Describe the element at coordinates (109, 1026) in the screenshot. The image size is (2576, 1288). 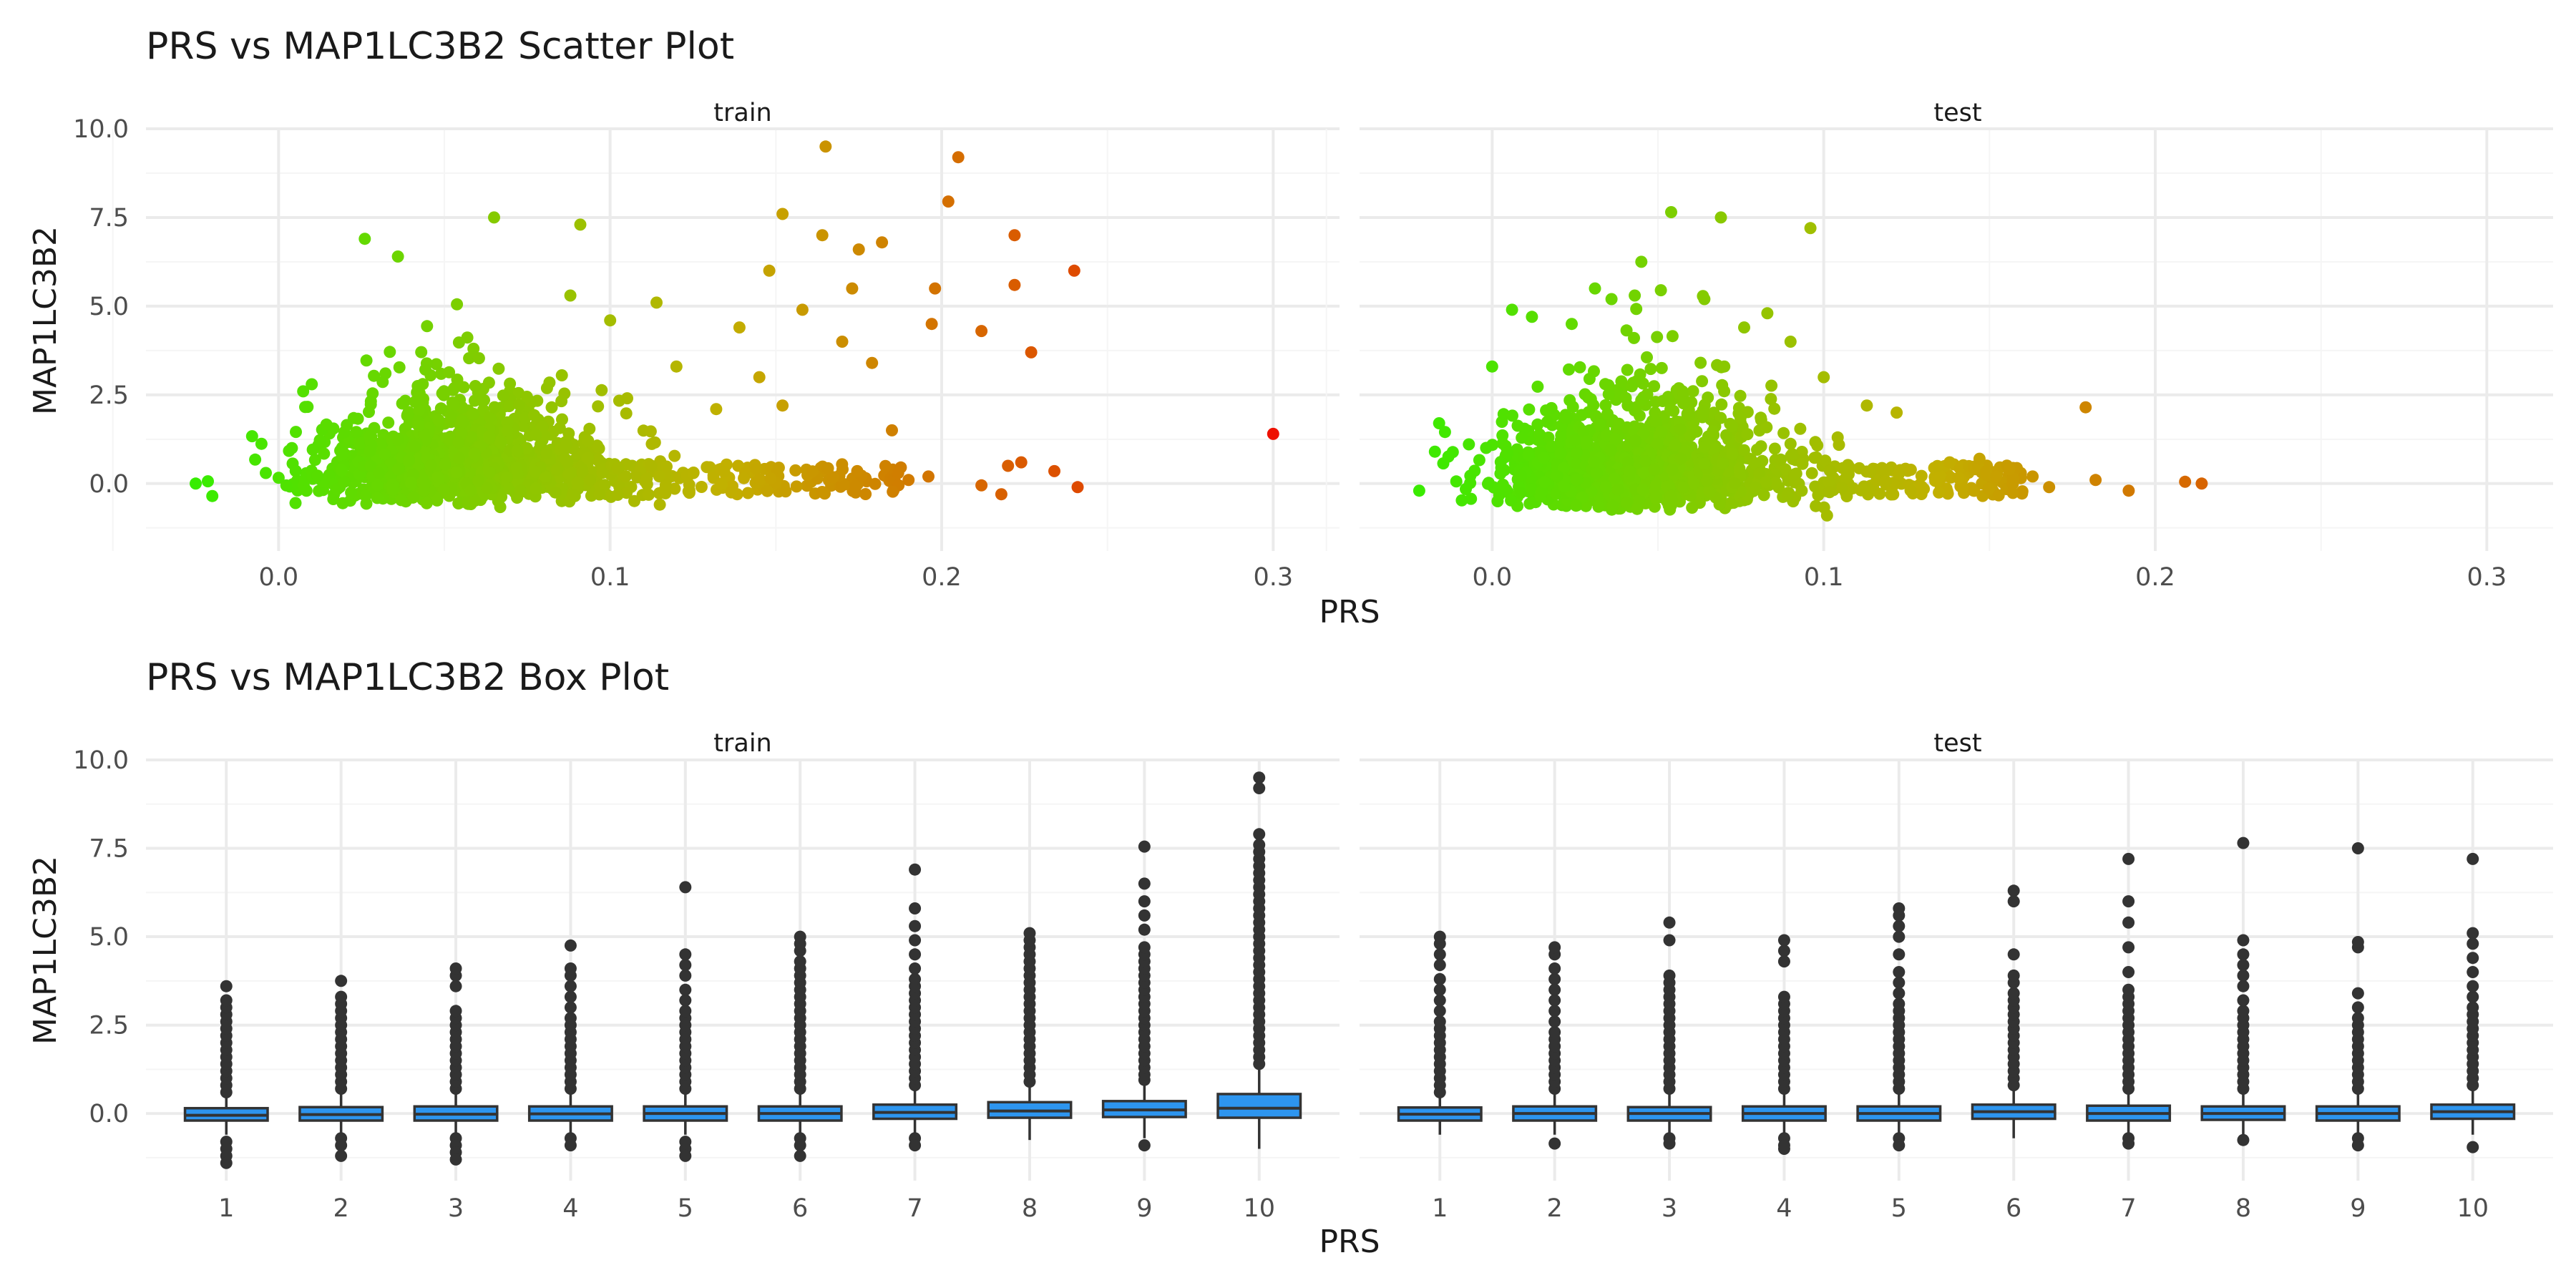
I see `box-y-tick-label: 2.5` at that location.